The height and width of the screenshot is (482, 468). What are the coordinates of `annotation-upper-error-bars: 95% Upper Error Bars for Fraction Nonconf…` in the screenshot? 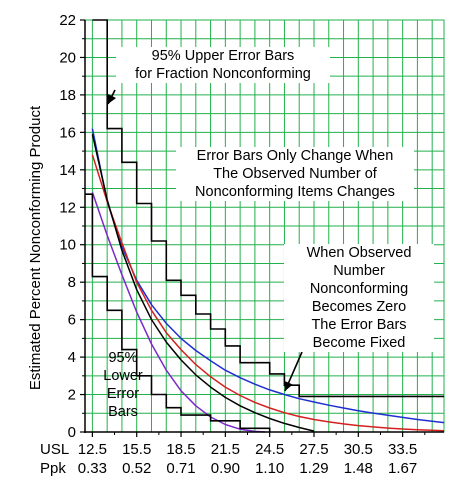 It's located at (223, 65).